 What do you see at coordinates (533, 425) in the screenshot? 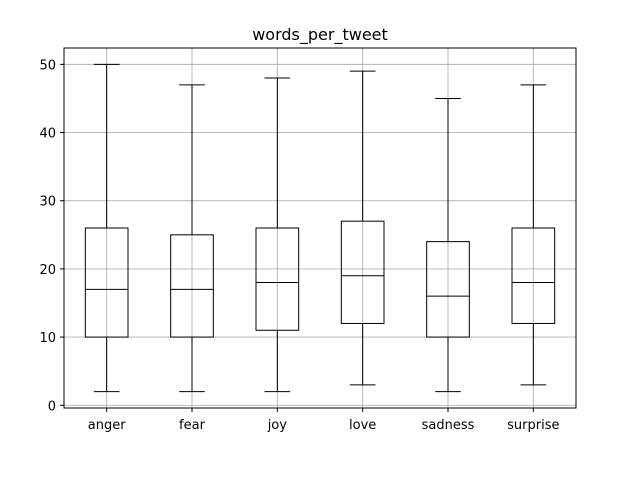
I see `x-tick-label-surprise: surprise` at bounding box center [533, 425].